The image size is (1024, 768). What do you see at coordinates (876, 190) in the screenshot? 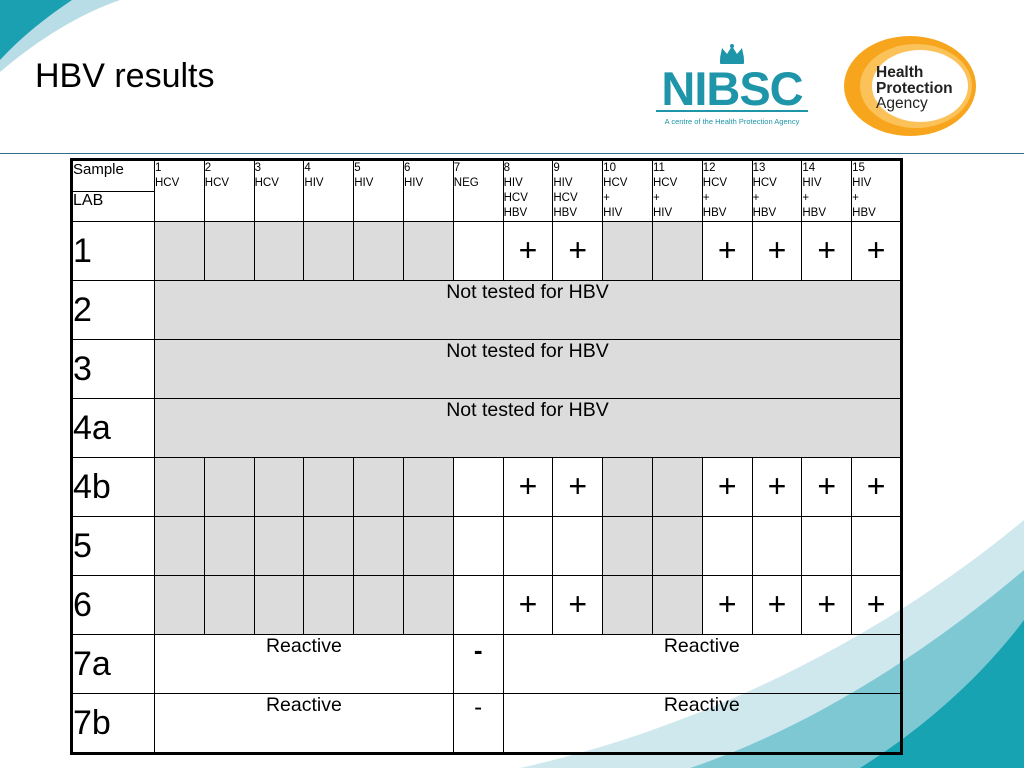
I see `column-header-15: 15 HIV + HBV` at bounding box center [876, 190].